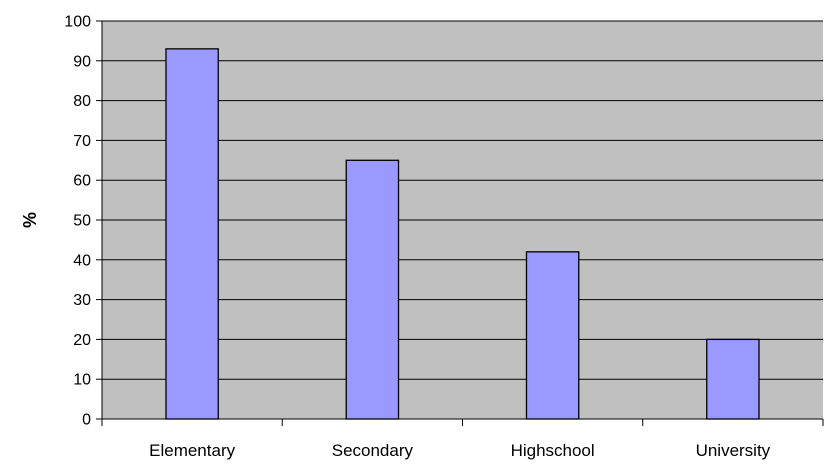 The image size is (825, 469). Describe the element at coordinates (373, 450) in the screenshot. I see `x-tick-label-secondary: Secondary` at that location.